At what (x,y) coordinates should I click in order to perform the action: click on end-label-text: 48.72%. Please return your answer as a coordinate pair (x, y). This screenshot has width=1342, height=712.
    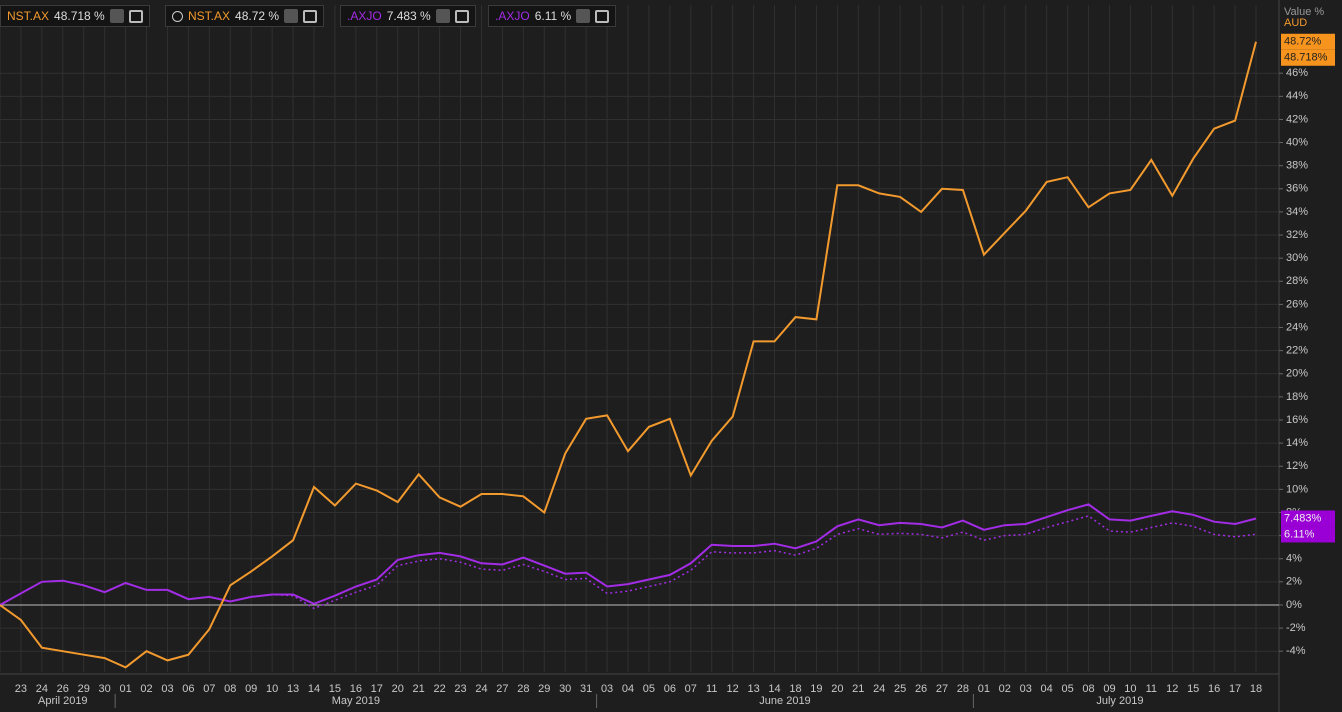
    Looking at the image, I should click on (1303, 42).